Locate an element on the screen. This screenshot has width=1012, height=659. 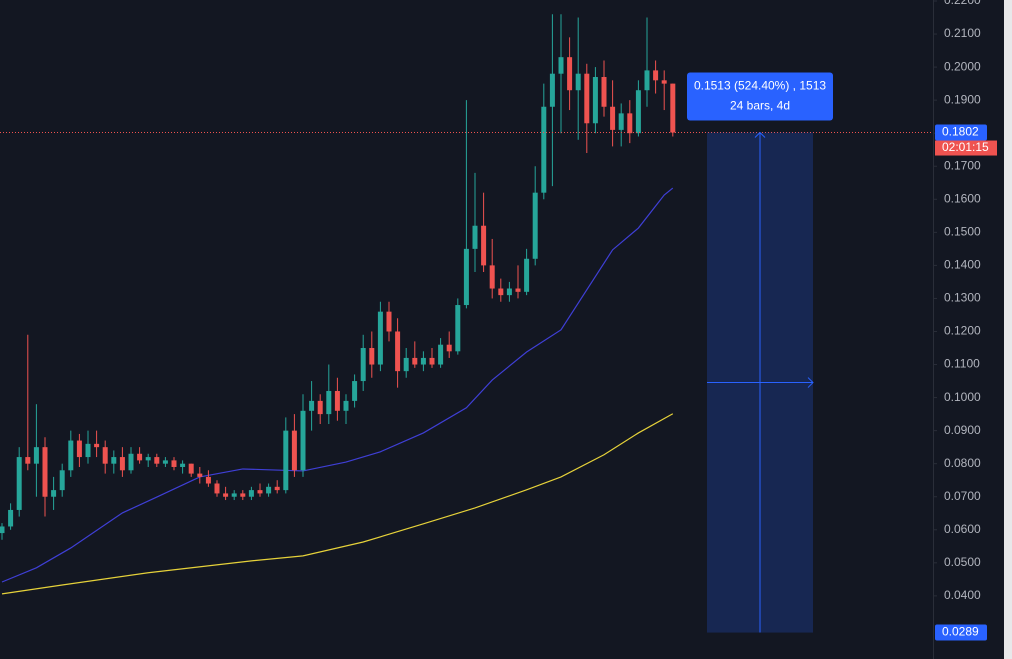
y-tick-label: 0.0900 is located at coordinates (962, 430).